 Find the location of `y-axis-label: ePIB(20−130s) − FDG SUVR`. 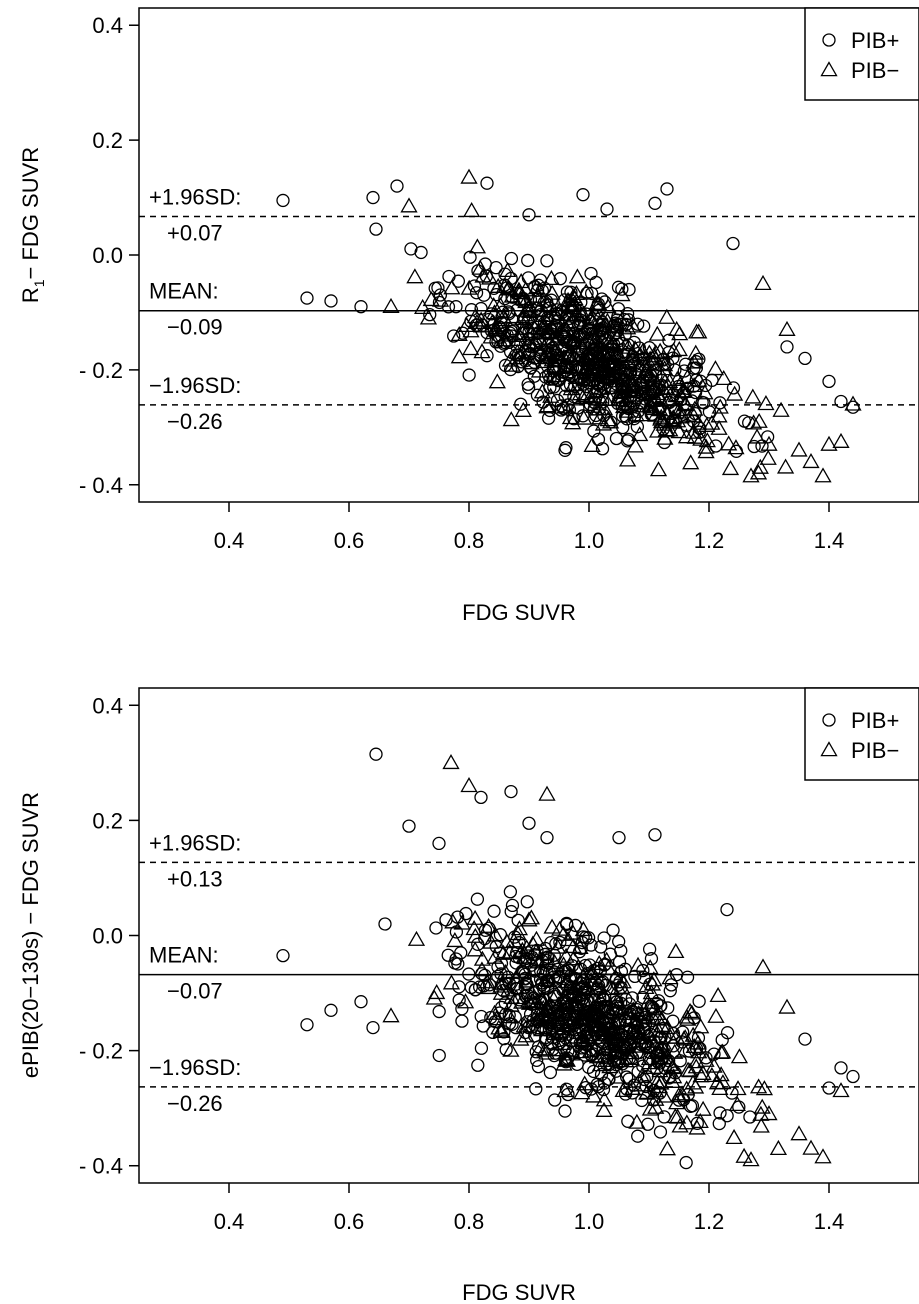

y-axis-label: ePIB(20−130s) − FDG SUVR is located at coordinates (30, 935).